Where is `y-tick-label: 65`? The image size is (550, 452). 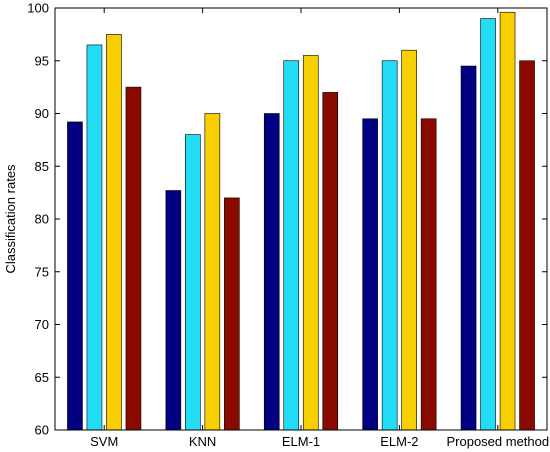
y-tick-label: 65 is located at coordinates (42, 377).